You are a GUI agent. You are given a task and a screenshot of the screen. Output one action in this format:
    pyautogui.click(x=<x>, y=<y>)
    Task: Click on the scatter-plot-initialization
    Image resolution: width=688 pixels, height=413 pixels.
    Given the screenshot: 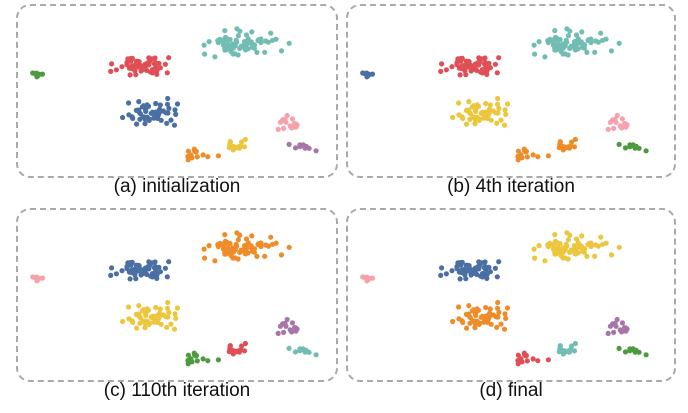 What is the action you would take?
    pyautogui.click(x=174, y=94)
    